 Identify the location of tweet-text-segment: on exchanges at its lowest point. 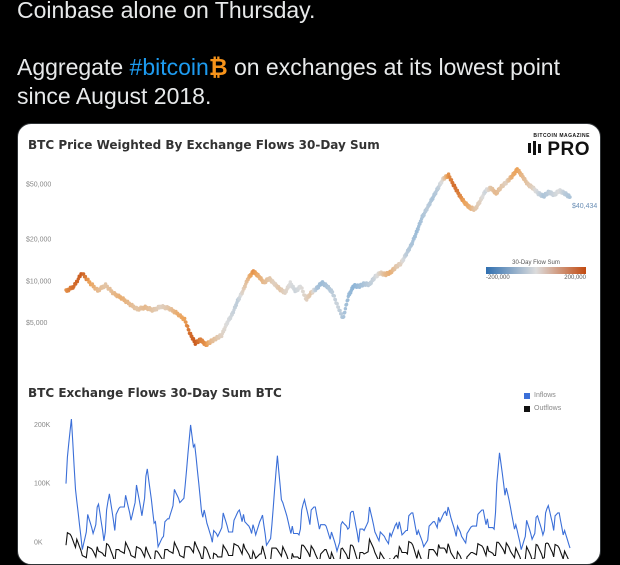
(393, 67).